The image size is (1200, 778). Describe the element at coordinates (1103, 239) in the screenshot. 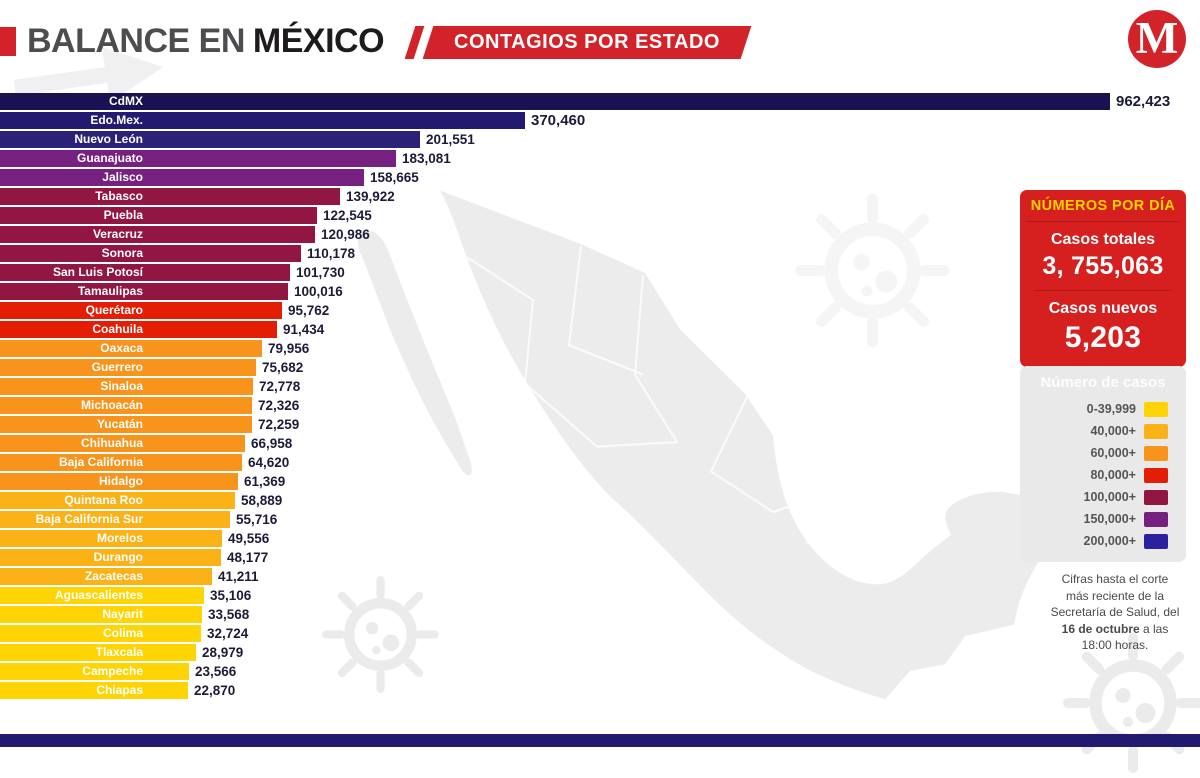

I see `total-cases-label: Casos totales` at that location.